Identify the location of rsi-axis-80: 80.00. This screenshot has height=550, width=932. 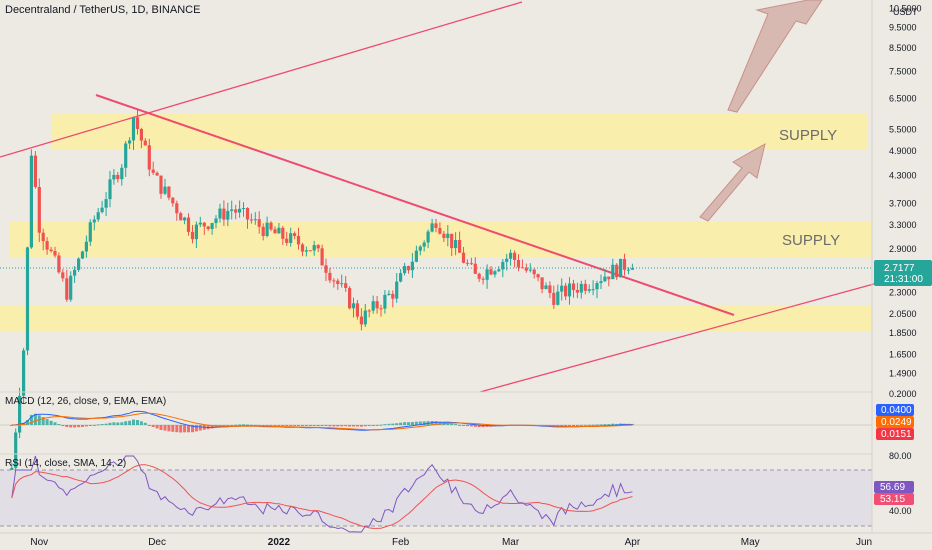
(900, 456).